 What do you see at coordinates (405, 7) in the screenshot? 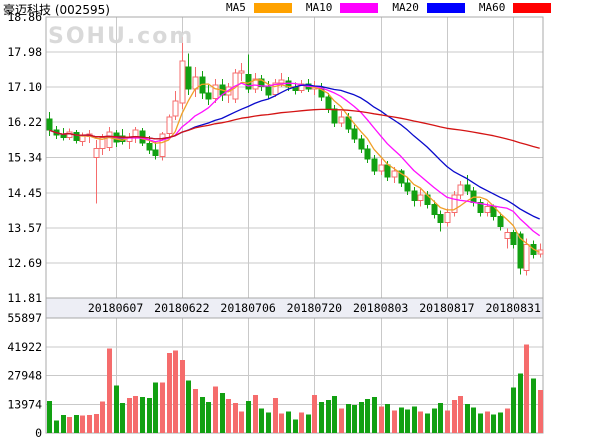
I see `legend-label-ma20: MA20` at bounding box center [405, 7].